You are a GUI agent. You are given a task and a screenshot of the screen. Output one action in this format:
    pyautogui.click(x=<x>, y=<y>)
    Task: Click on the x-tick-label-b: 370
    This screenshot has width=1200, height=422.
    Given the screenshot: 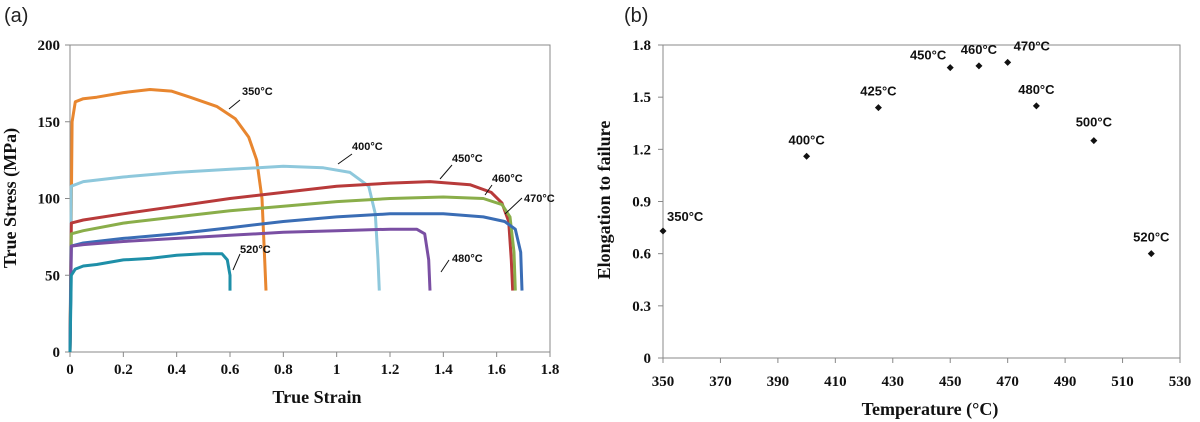 What is the action you would take?
    pyautogui.click(x=720, y=382)
    